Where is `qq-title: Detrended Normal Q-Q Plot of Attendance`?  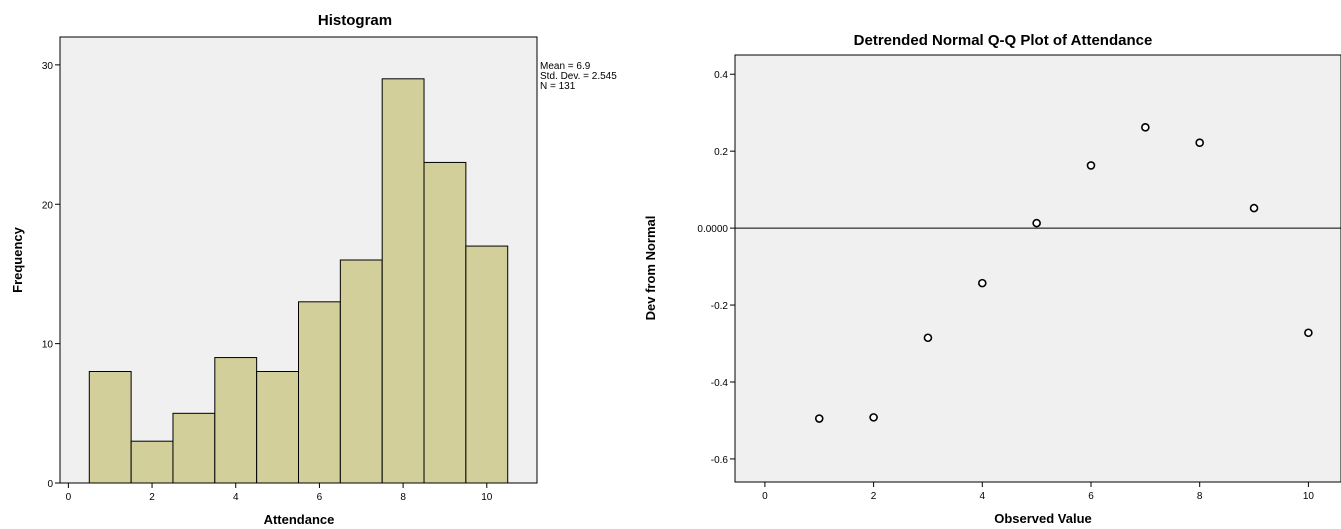 qq-title: Detrended Normal Q-Q Plot of Attendance is located at coordinates (1003, 40).